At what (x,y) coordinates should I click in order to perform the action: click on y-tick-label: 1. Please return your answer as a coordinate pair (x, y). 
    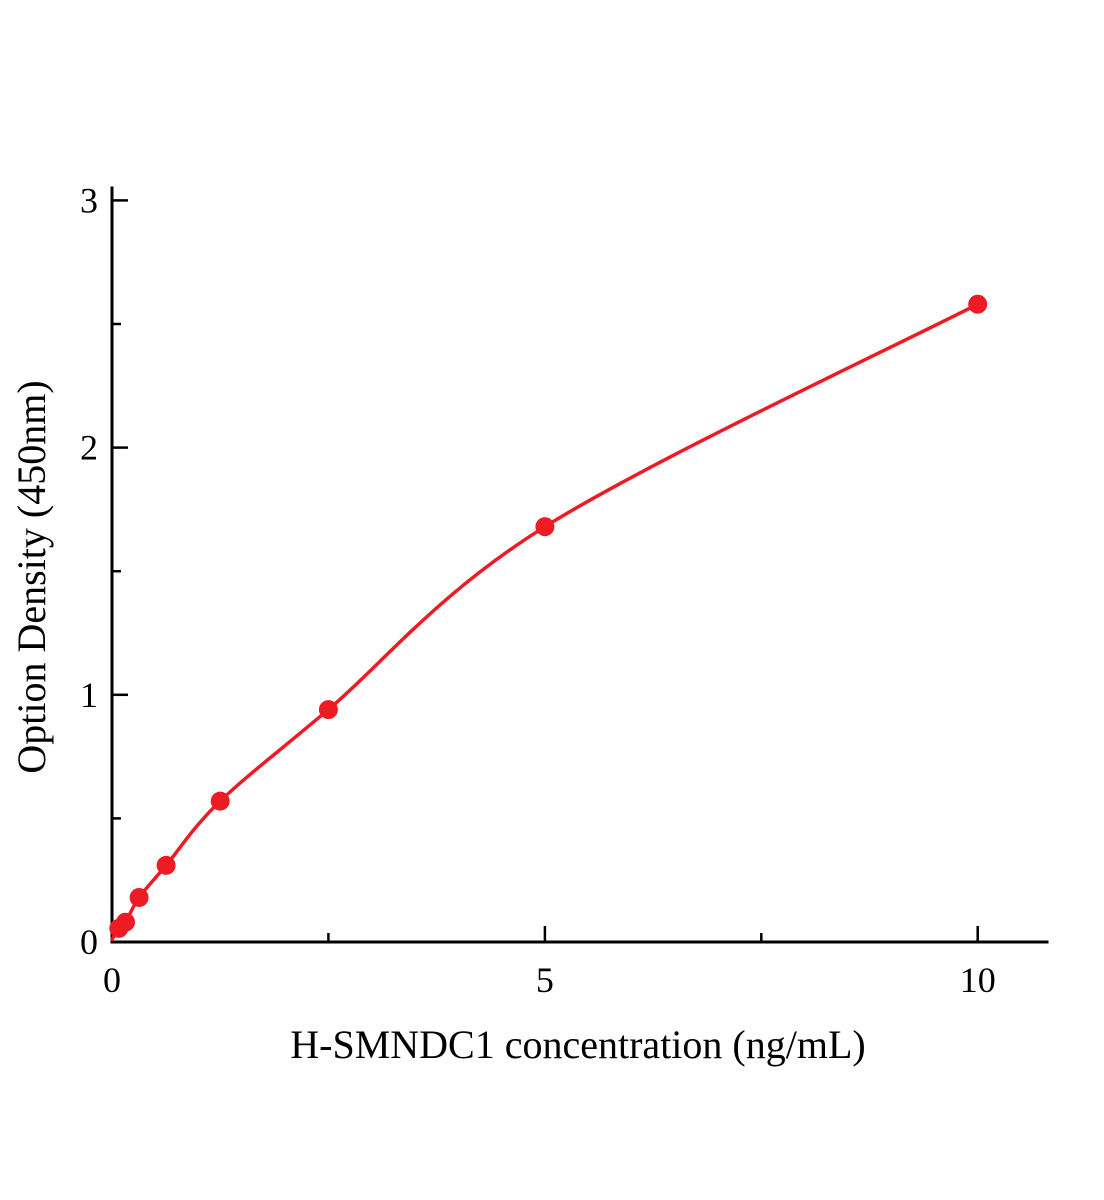
    Looking at the image, I should click on (89, 695).